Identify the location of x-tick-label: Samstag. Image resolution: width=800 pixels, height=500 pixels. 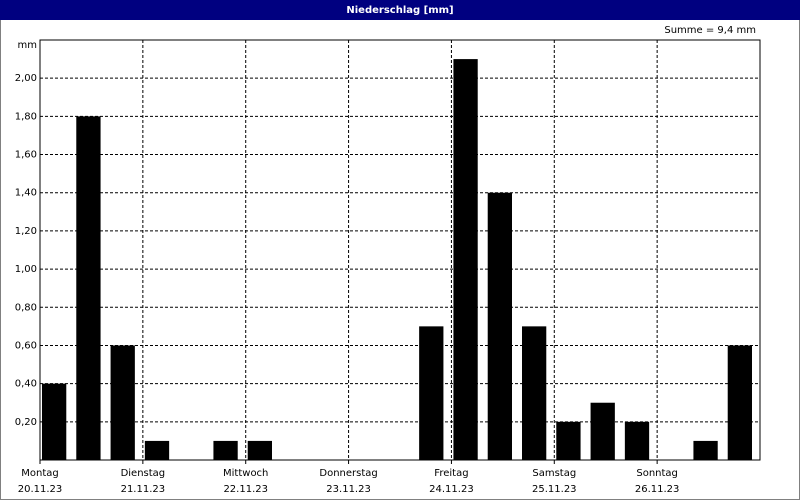
(554, 473).